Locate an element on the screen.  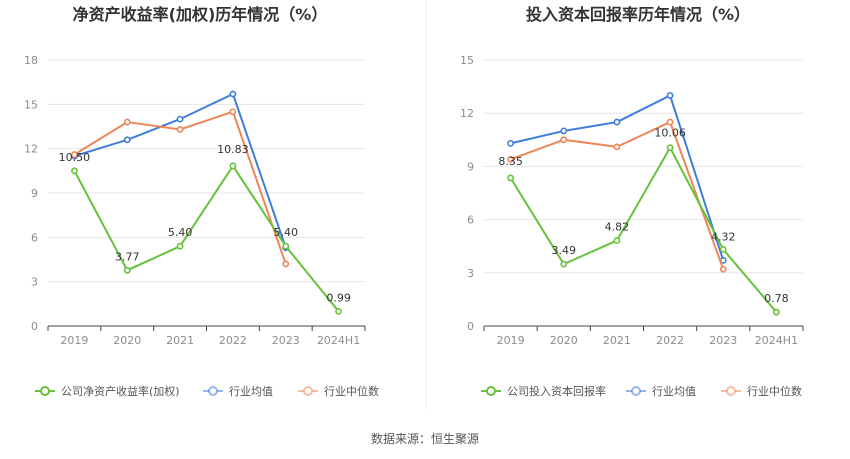
data-label: 4.82 is located at coordinates (617, 227).